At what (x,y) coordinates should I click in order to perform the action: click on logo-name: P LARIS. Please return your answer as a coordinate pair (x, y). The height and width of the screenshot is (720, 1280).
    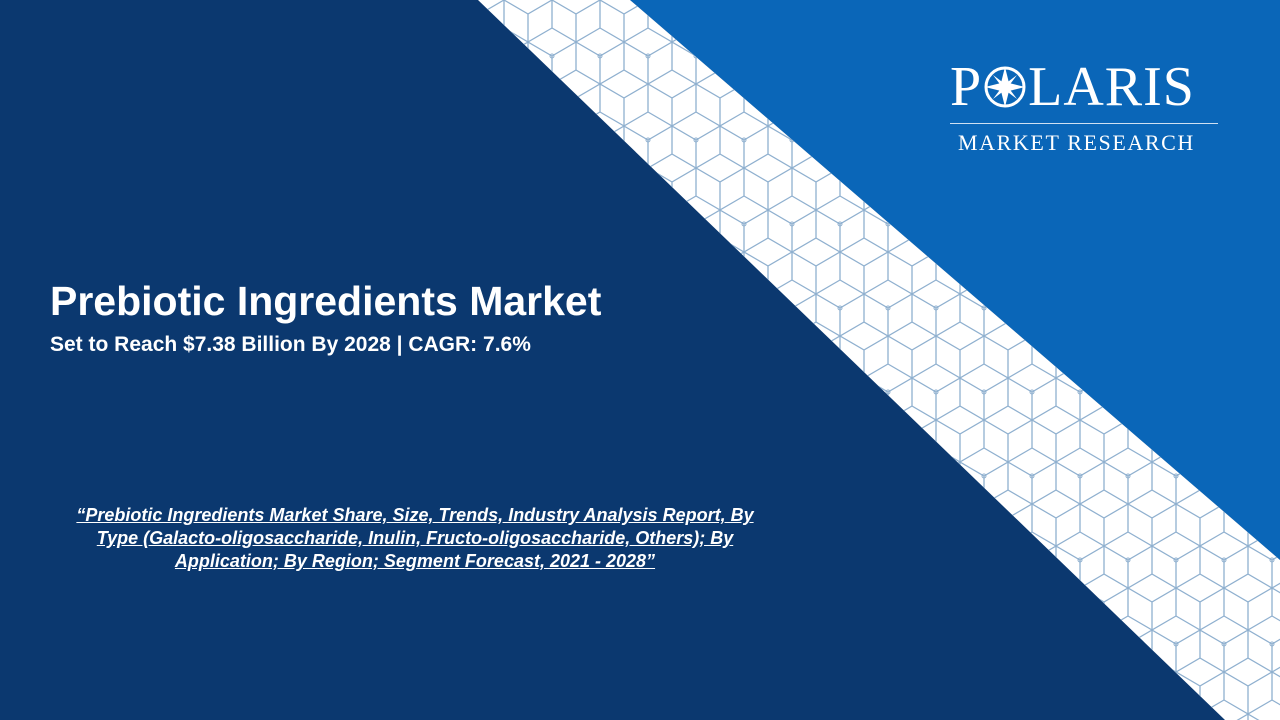
    Looking at the image, I should click on (1086, 87).